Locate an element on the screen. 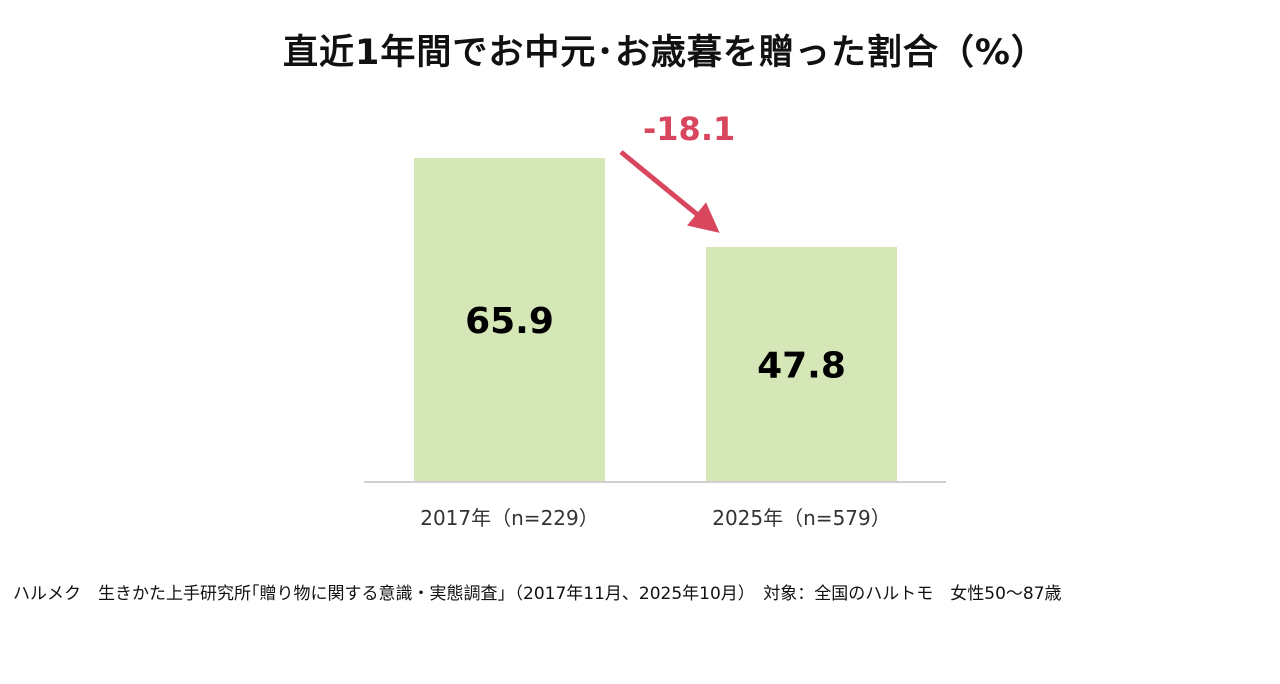 The height and width of the screenshot is (684, 1280). bar-value-label-1: 65.9 is located at coordinates (509, 321).